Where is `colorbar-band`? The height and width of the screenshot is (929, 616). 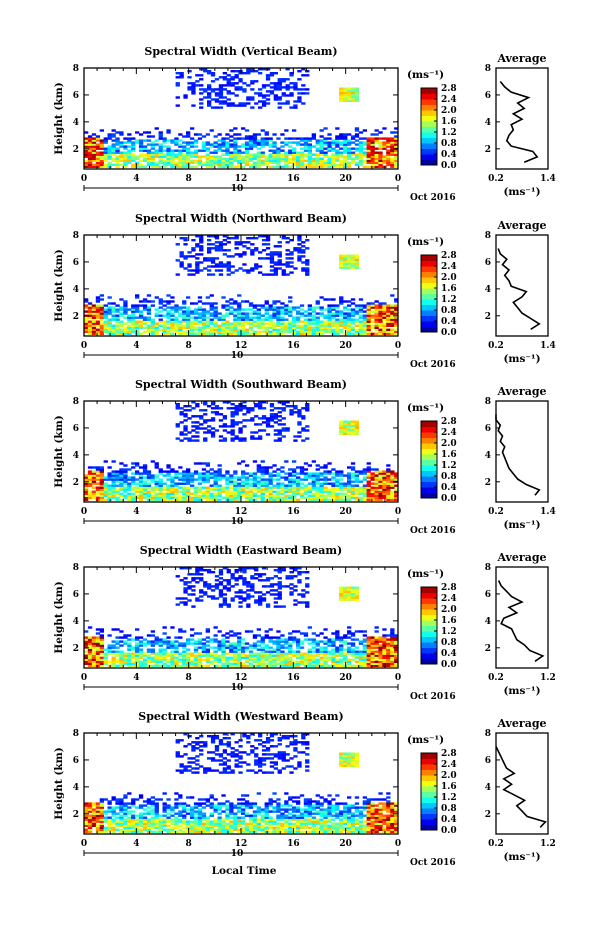 colorbar-band is located at coordinates (429, 324).